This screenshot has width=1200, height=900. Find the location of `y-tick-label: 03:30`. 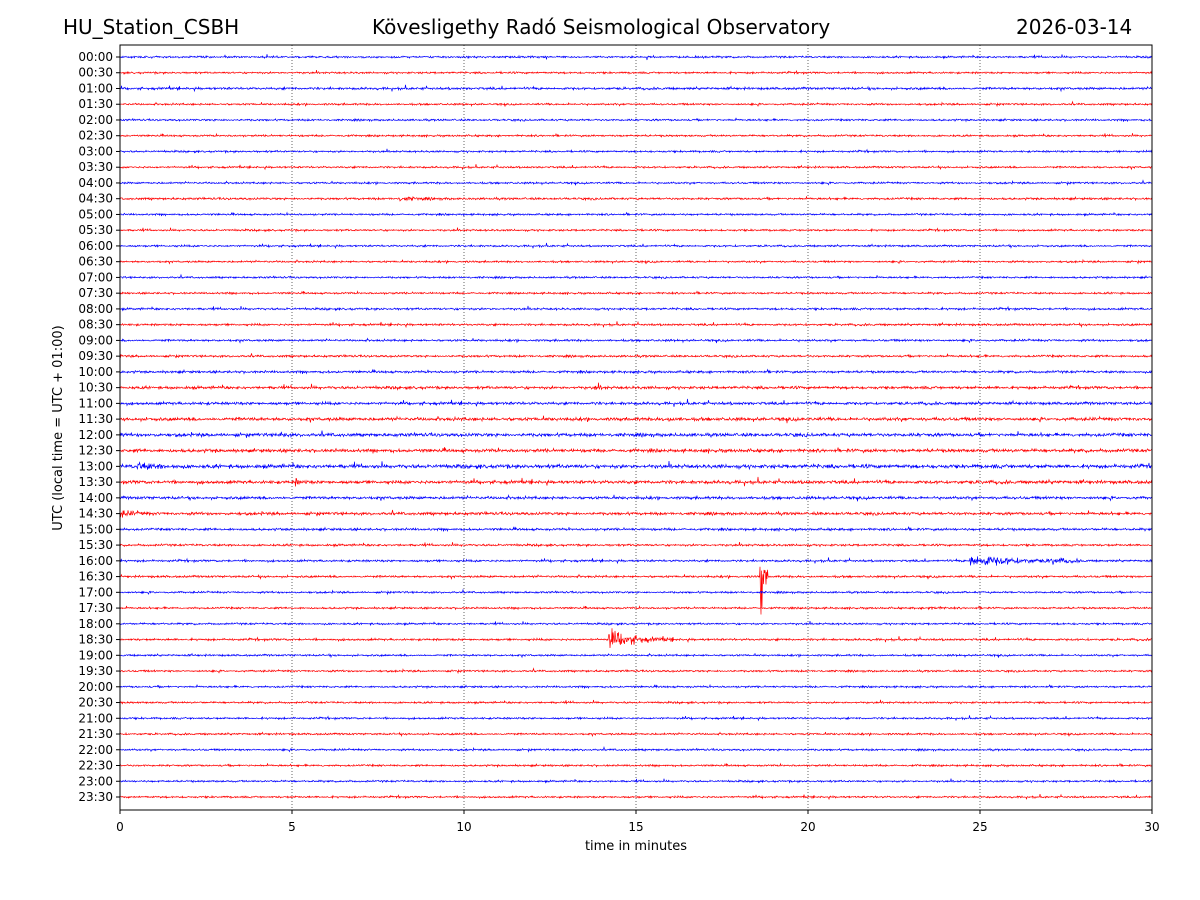

y-tick-label: 03:30 is located at coordinates (95, 167).